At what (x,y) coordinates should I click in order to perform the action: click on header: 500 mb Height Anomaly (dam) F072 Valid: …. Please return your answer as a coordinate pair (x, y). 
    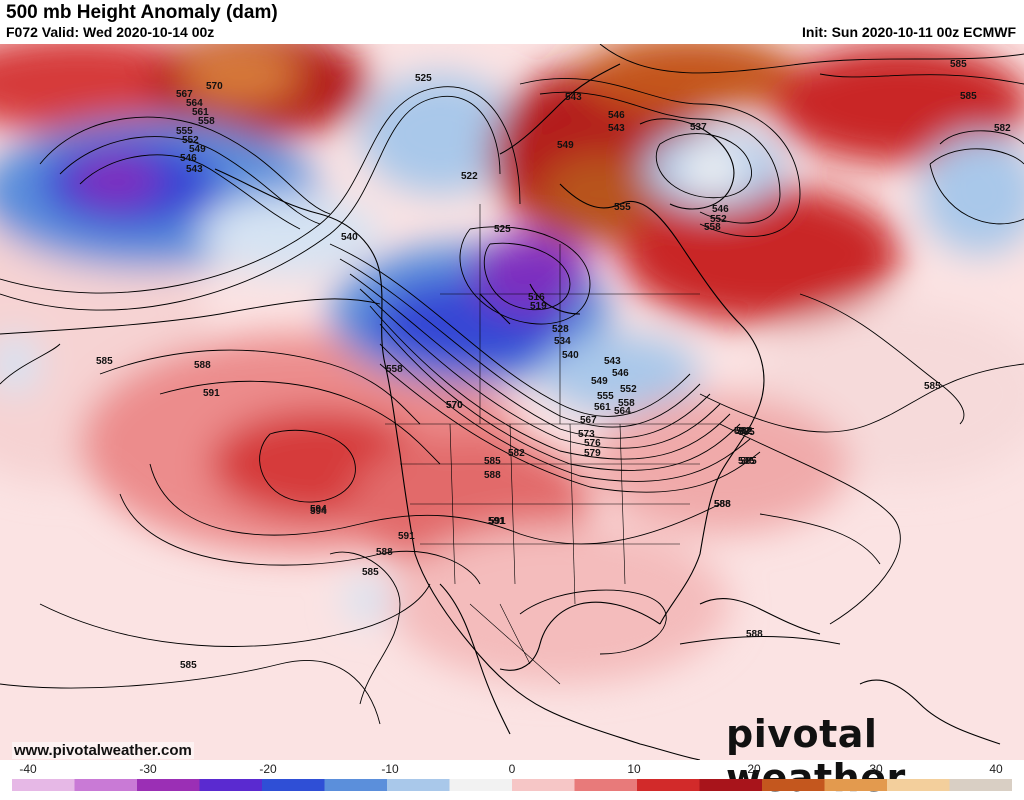
    Looking at the image, I should click on (512, 22).